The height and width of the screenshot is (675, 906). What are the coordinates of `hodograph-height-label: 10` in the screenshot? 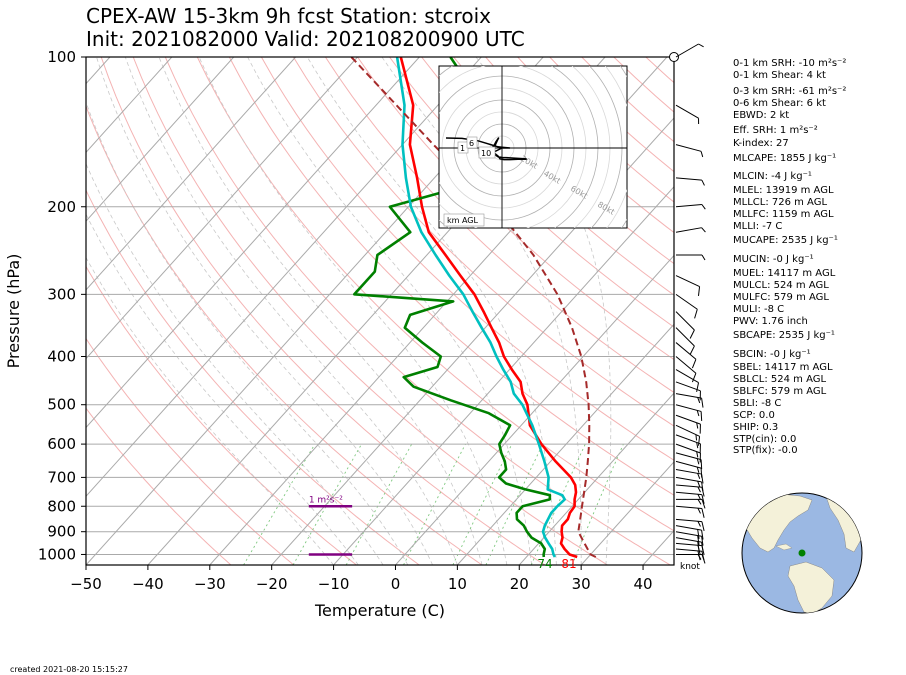 It's located at (486, 153).